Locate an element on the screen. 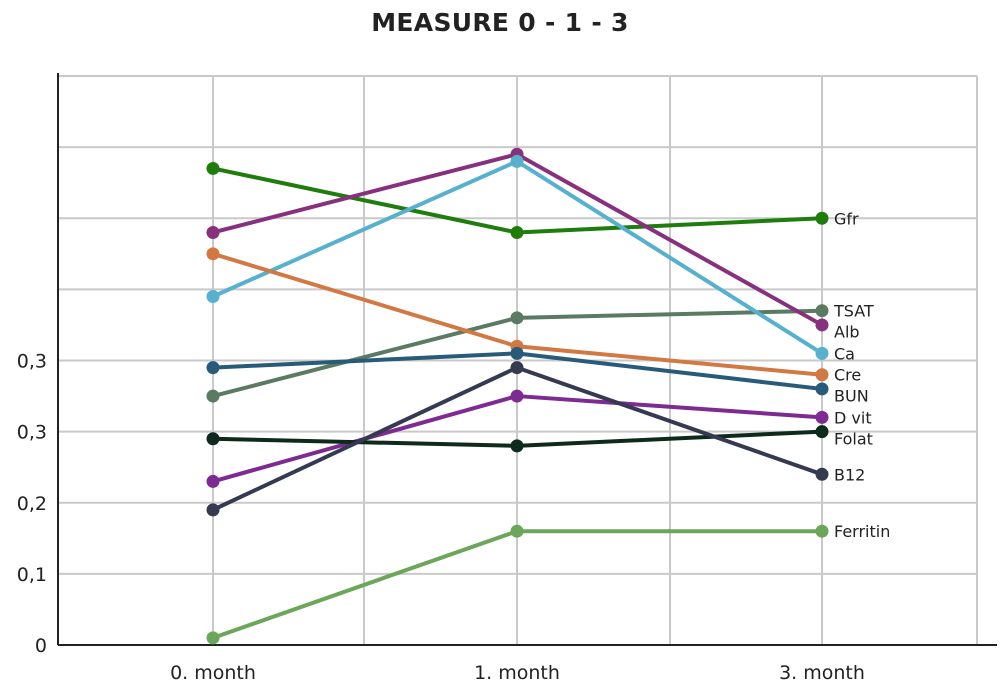 This screenshot has height=697, width=1000. series-label: Alb is located at coordinates (847, 332).